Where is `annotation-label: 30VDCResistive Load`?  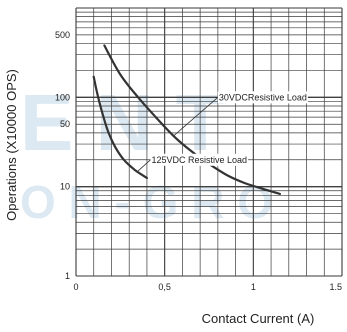 annotation-label: 30VDCResistive Load is located at coordinates (263, 97).